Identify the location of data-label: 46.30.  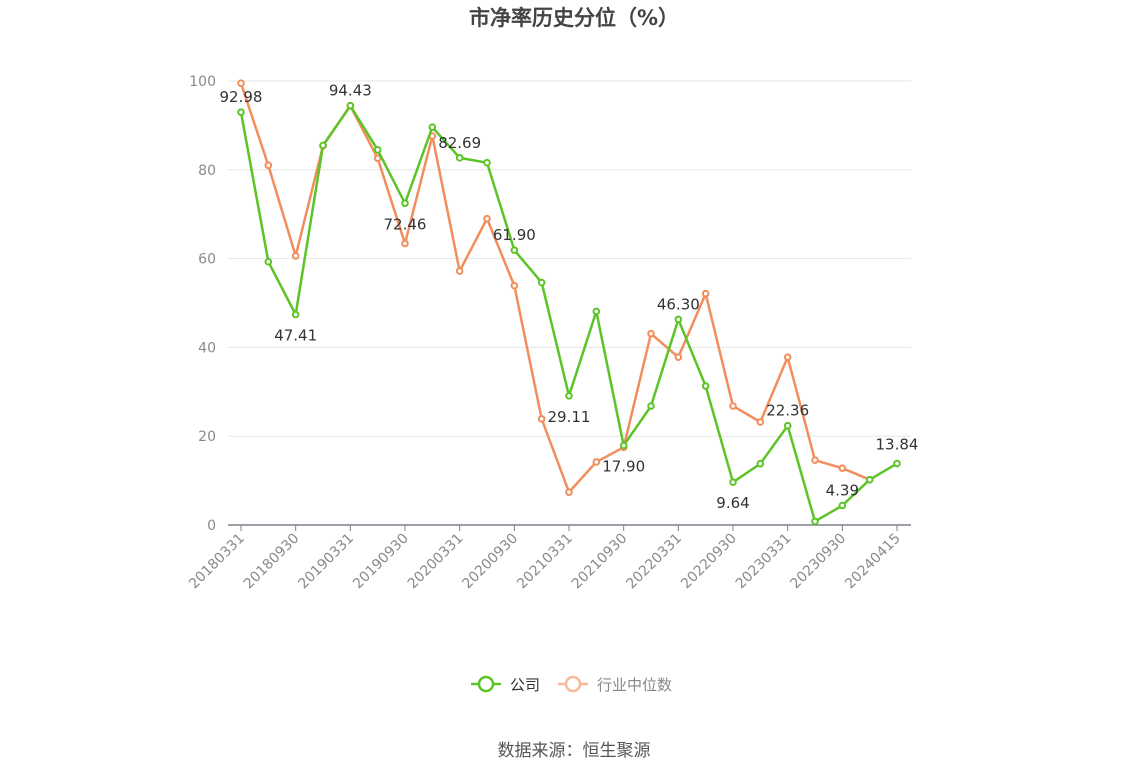
(678, 304).